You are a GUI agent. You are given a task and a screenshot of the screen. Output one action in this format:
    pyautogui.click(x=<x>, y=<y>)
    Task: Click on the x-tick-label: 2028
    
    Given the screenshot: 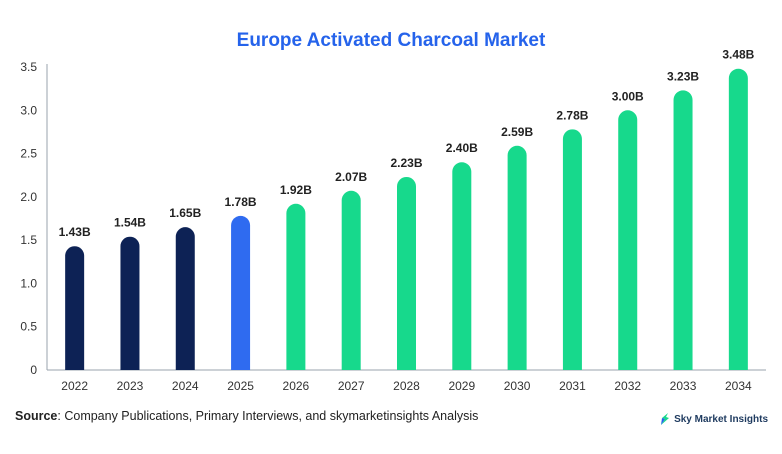 What is the action you would take?
    pyautogui.click(x=406, y=386)
    